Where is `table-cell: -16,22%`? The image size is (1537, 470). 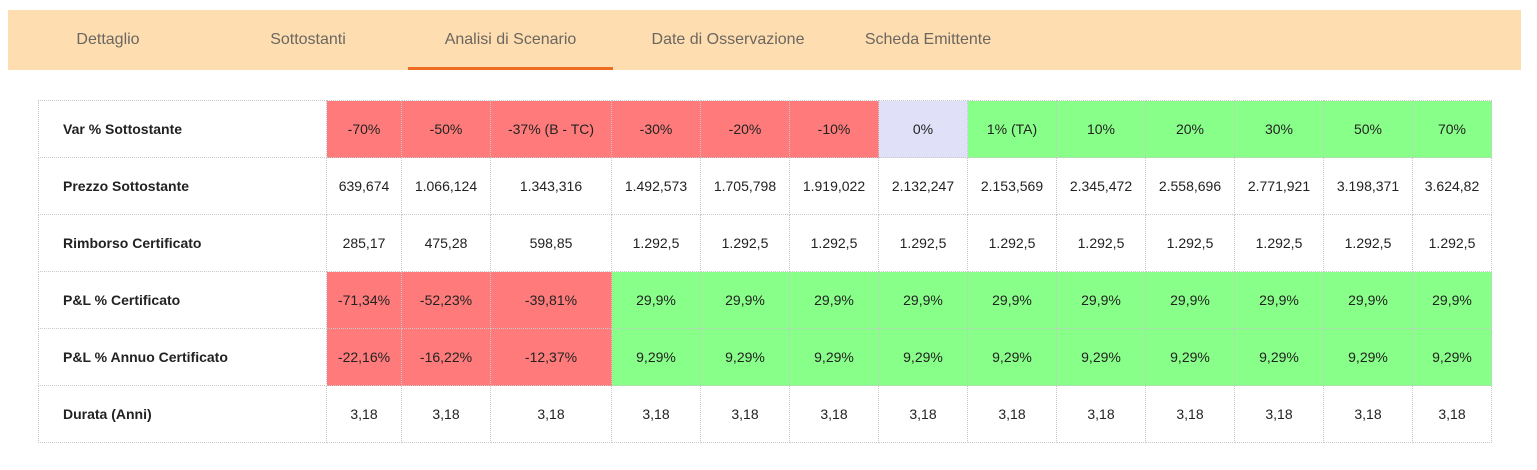
table-cell: -16,22% is located at coordinates (446, 357).